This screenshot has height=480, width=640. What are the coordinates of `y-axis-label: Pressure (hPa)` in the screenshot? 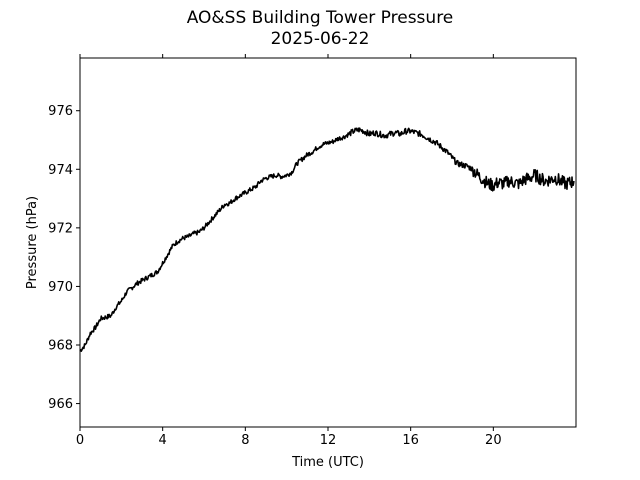 It's located at (32, 242).